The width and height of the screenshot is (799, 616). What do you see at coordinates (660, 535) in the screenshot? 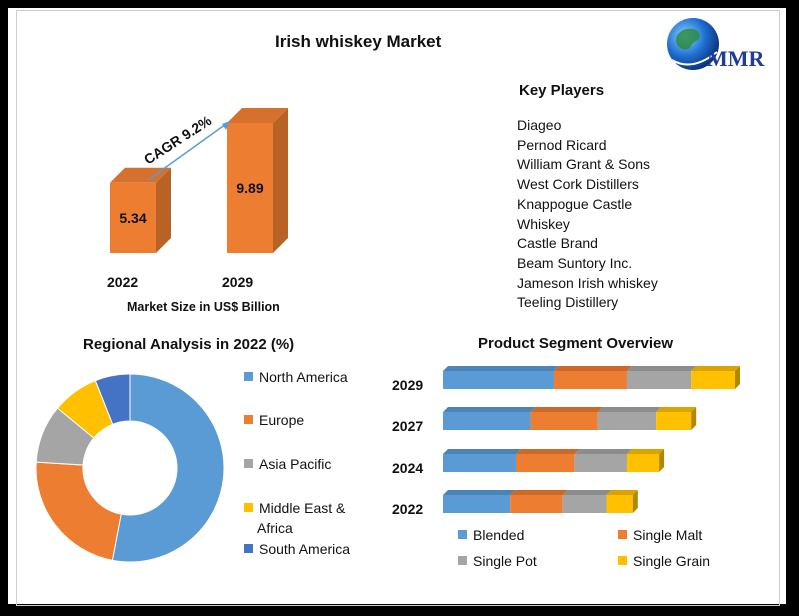
I see `legend-single-malt: Single Malt` at bounding box center [660, 535].